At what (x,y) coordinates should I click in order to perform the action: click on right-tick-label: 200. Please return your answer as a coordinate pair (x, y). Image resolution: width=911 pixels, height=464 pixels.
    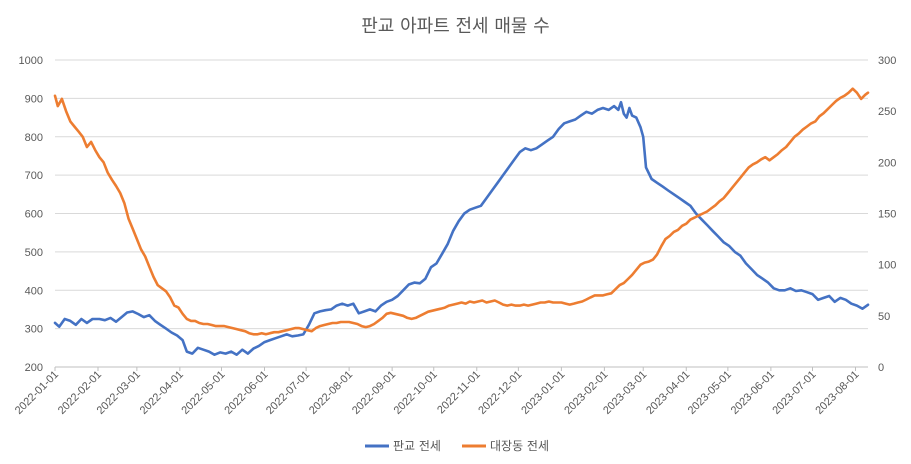
    Looking at the image, I should click on (887, 163).